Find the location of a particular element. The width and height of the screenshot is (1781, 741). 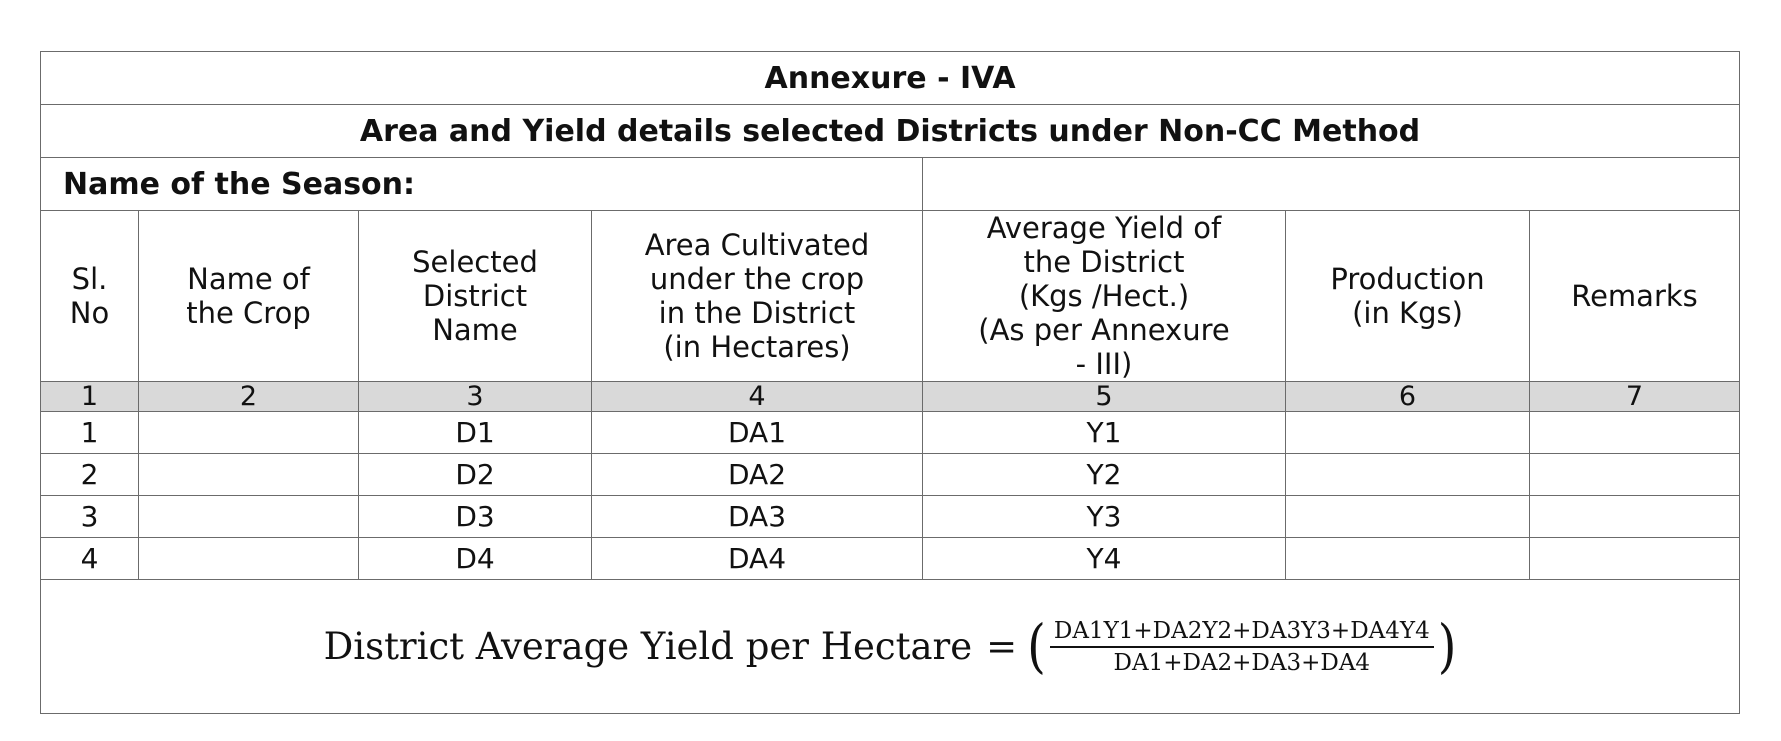

formula-equals: = is located at coordinates (1002, 646).